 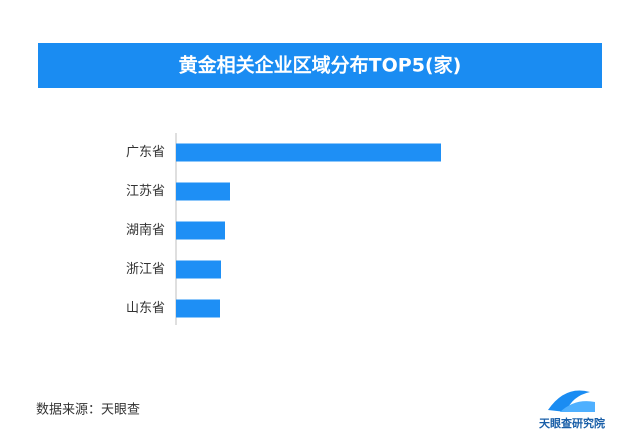 What do you see at coordinates (572, 423) in the screenshot?
I see `logo-text: 天眼查研究院` at bounding box center [572, 423].